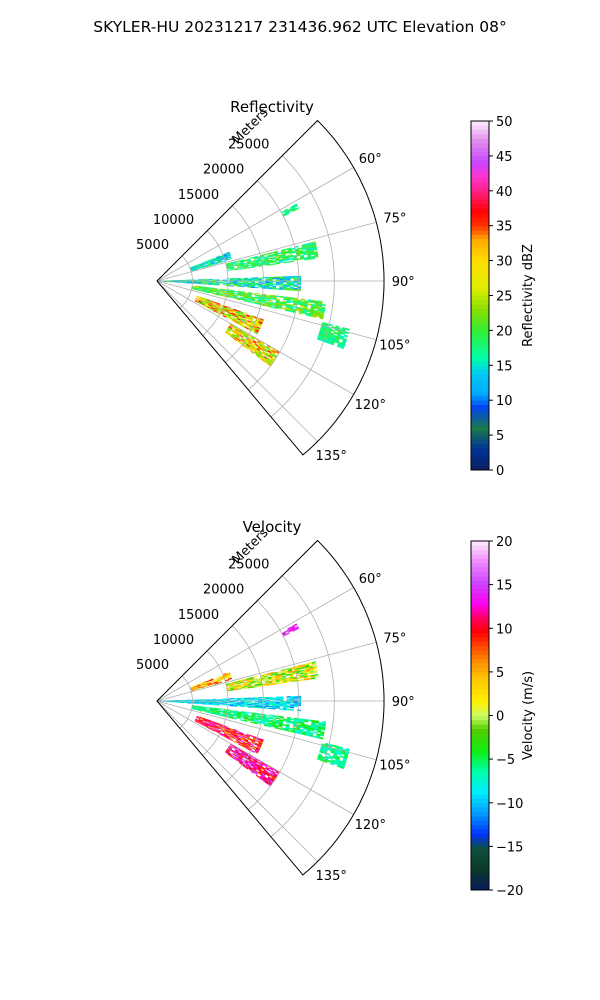 The height and width of the screenshot is (1000, 600). Describe the element at coordinates (198, 195) in the screenshot. I see `range-tick-label: 15000` at that location.